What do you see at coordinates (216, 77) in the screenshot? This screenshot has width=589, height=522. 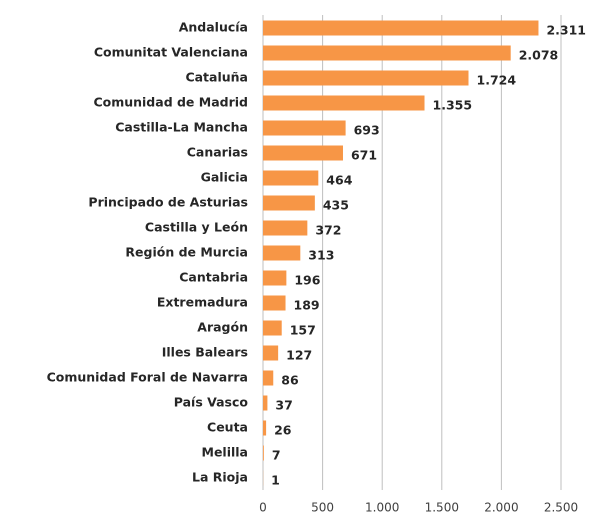 I see `y-tick-label: Cataluña` at bounding box center [216, 77].